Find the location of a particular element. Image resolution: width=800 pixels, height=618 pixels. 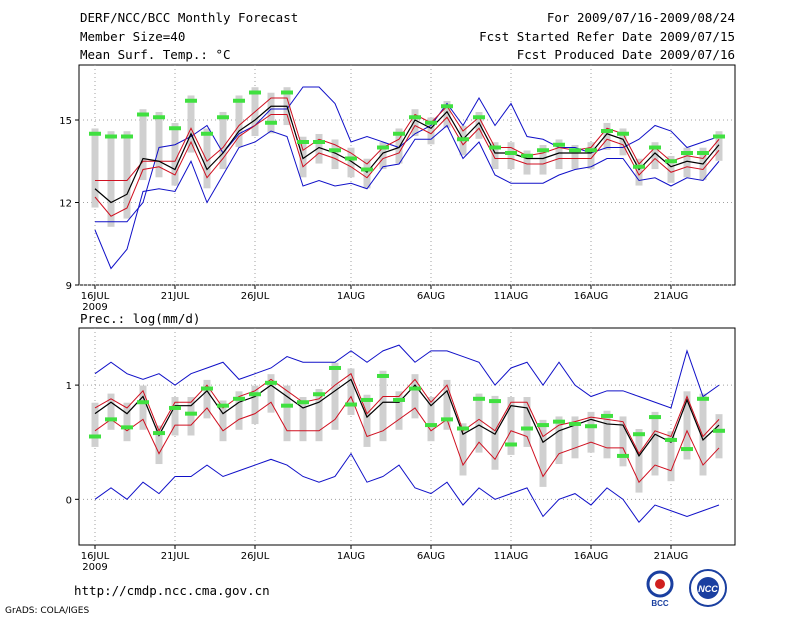

precip-max-line is located at coordinates (407, 376).